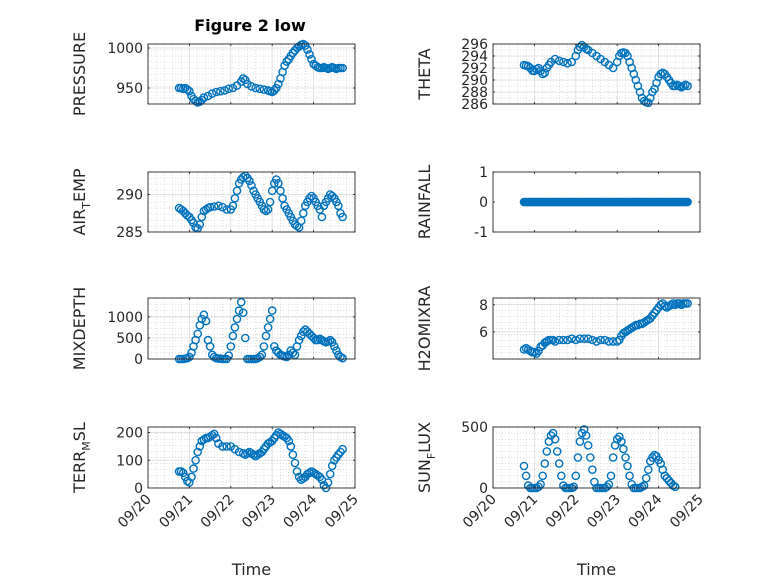 This screenshot has width=778, height=583. What do you see at coordinates (129, 89) in the screenshot?
I see `y-tick-label: 950` at bounding box center [129, 89].